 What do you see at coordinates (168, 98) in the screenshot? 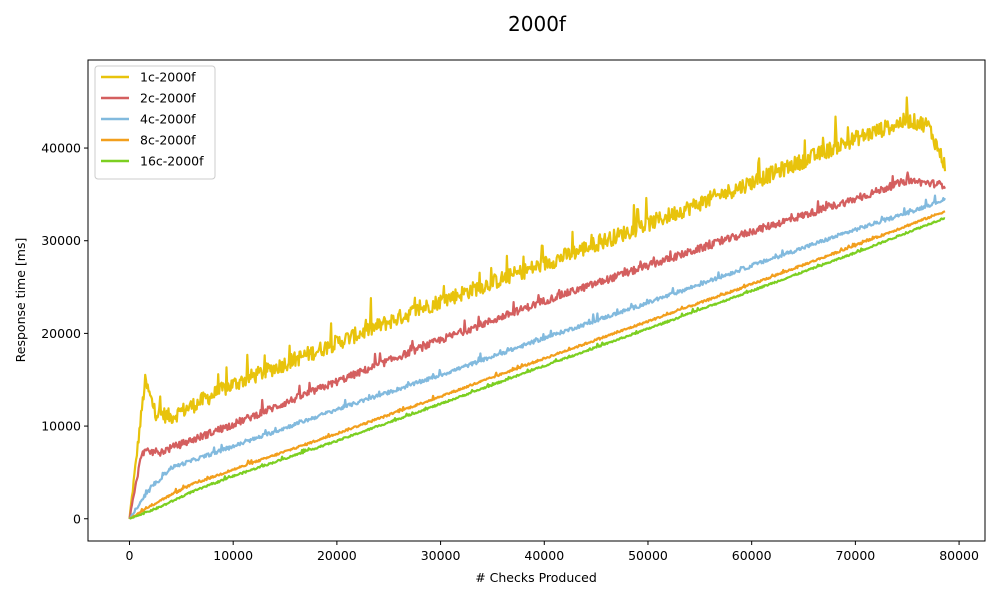
I see `legend-entry: 2c-2000f` at bounding box center [168, 98].